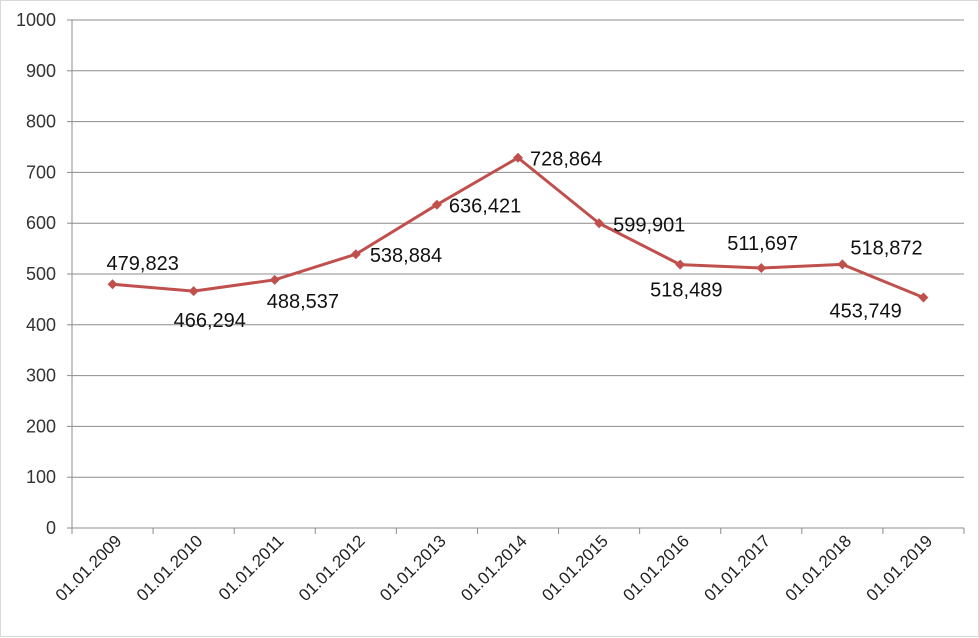 Image resolution: width=979 pixels, height=638 pixels. What do you see at coordinates (762, 244) in the screenshot?
I see `data-label: 511,697` at bounding box center [762, 244].